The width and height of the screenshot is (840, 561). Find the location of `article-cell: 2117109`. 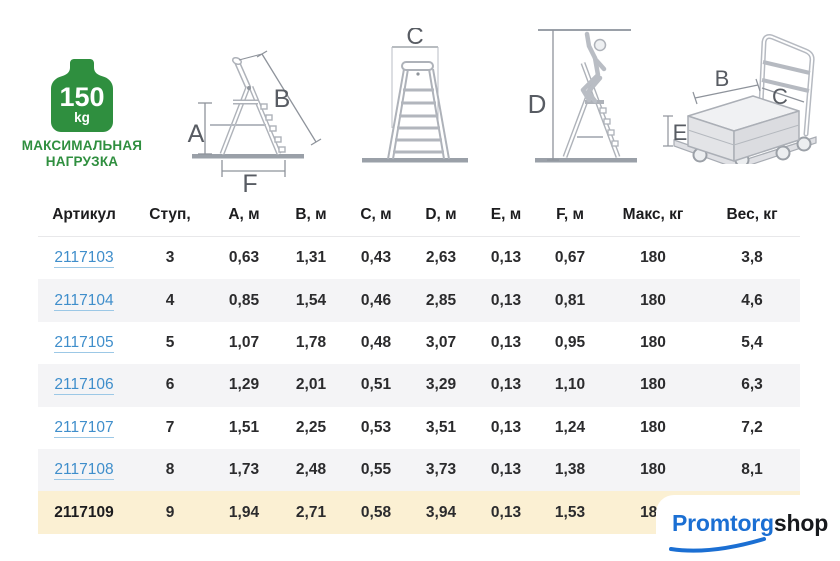

article-cell: 2117109 is located at coordinates (84, 513).